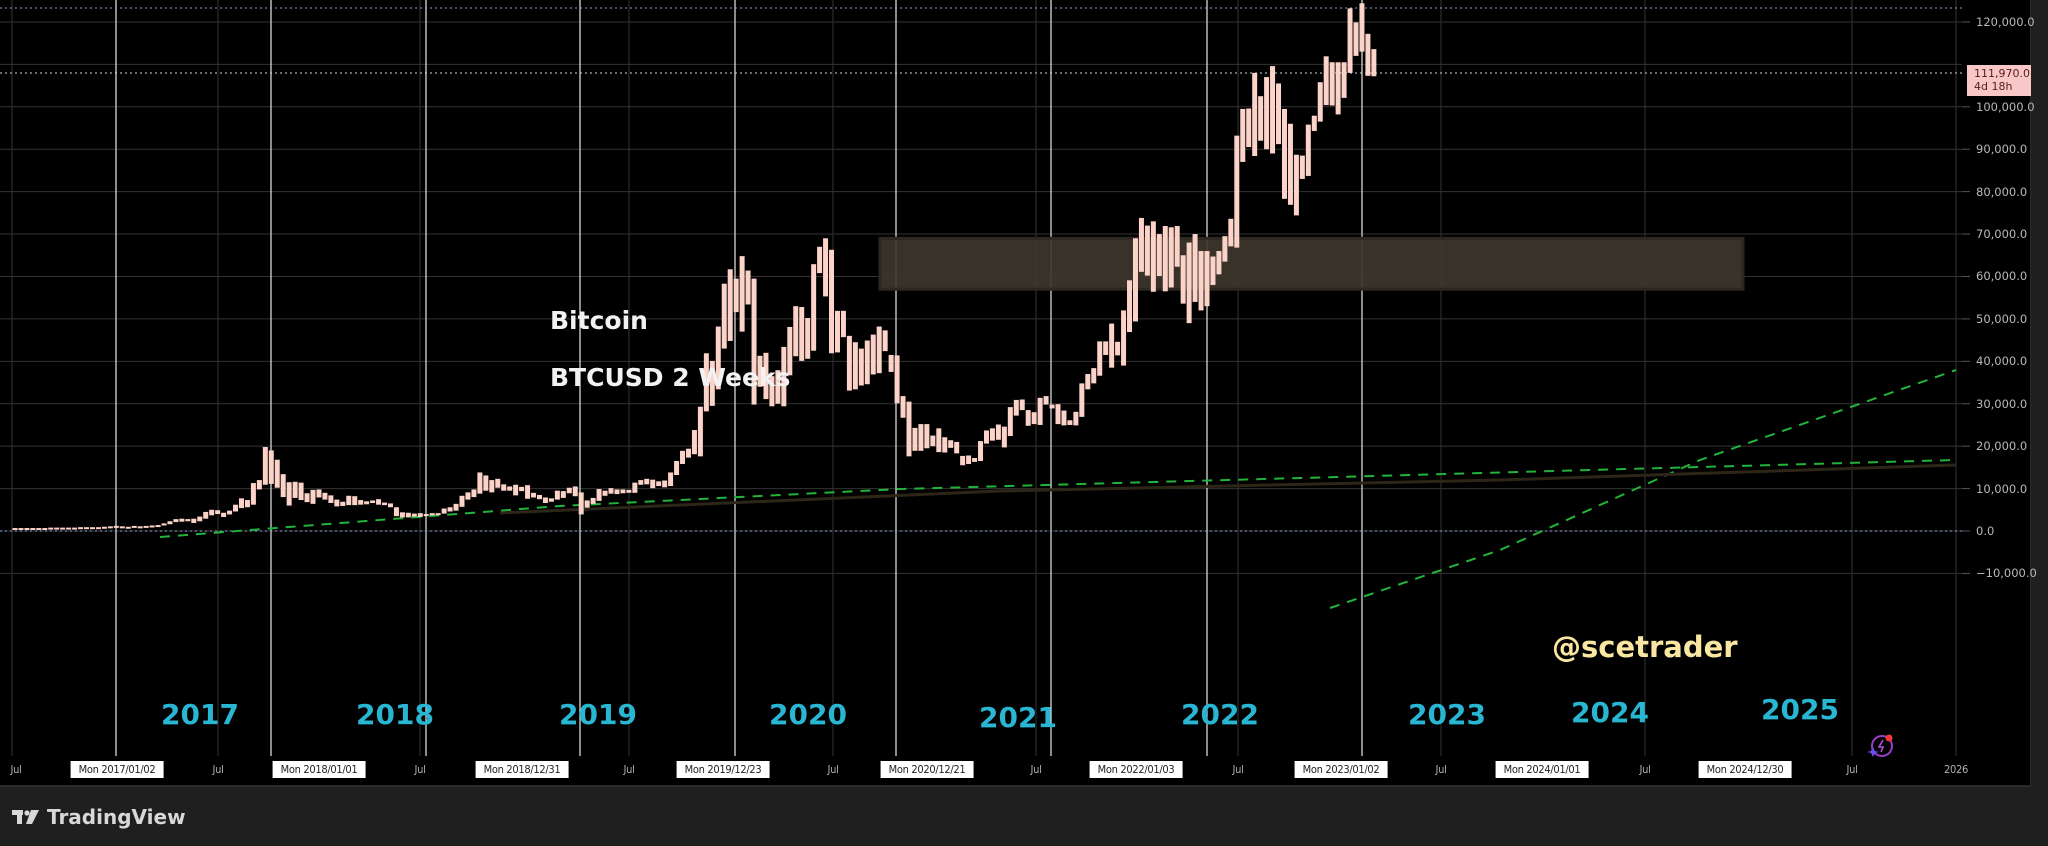  What do you see at coordinates (2002, 149) in the screenshot?
I see `price-tick-label: 90,000.0` at bounding box center [2002, 149].